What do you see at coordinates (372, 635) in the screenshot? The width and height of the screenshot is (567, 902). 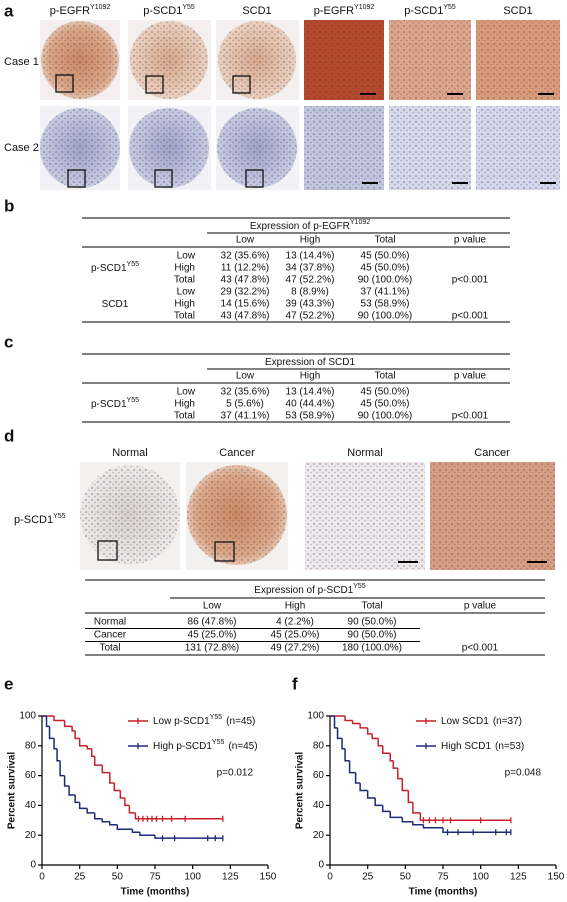 I see `table-cell: 90 (50.0%)` at bounding box center [372, 635].